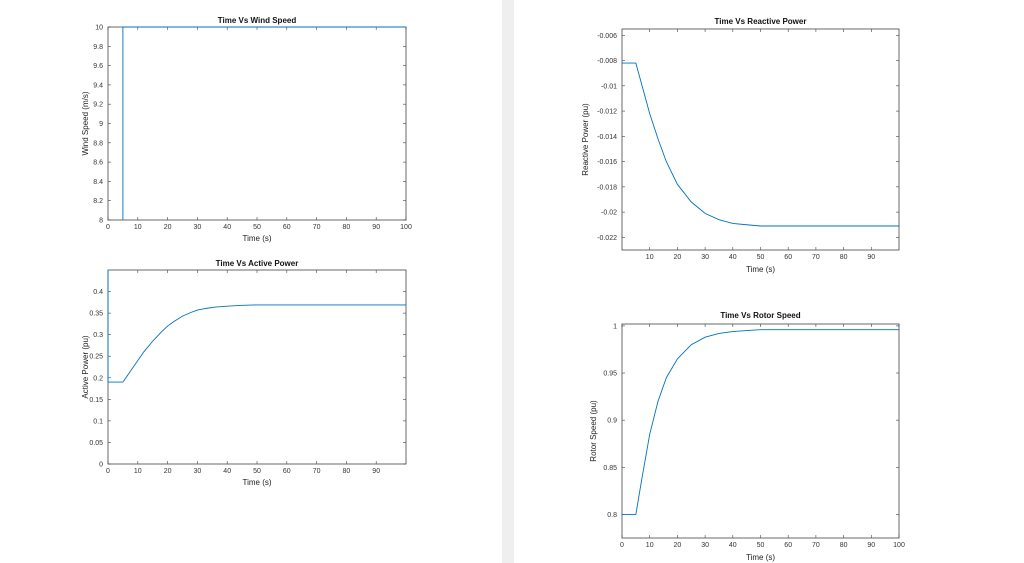  What do you see at coordinates (198, 227) in the screenshot?
I see `wind-x-tick-label: 30` at bounding box center [198, 227].